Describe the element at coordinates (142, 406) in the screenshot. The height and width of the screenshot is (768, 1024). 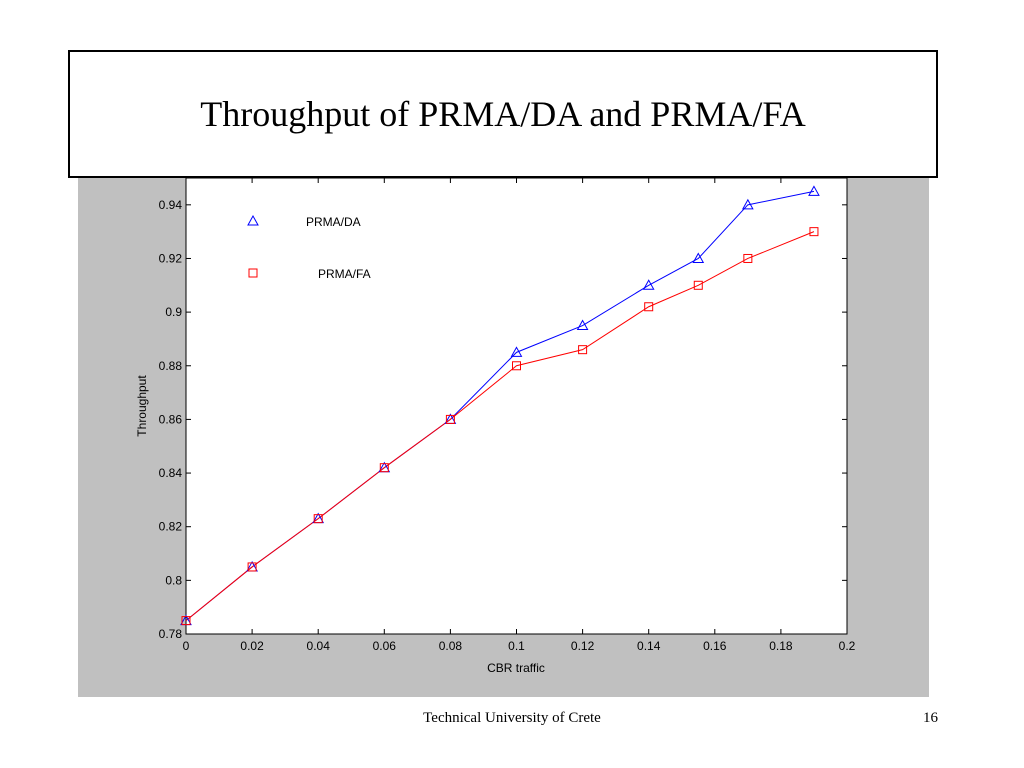
I see `y-axis-label: Throughput` at that location.